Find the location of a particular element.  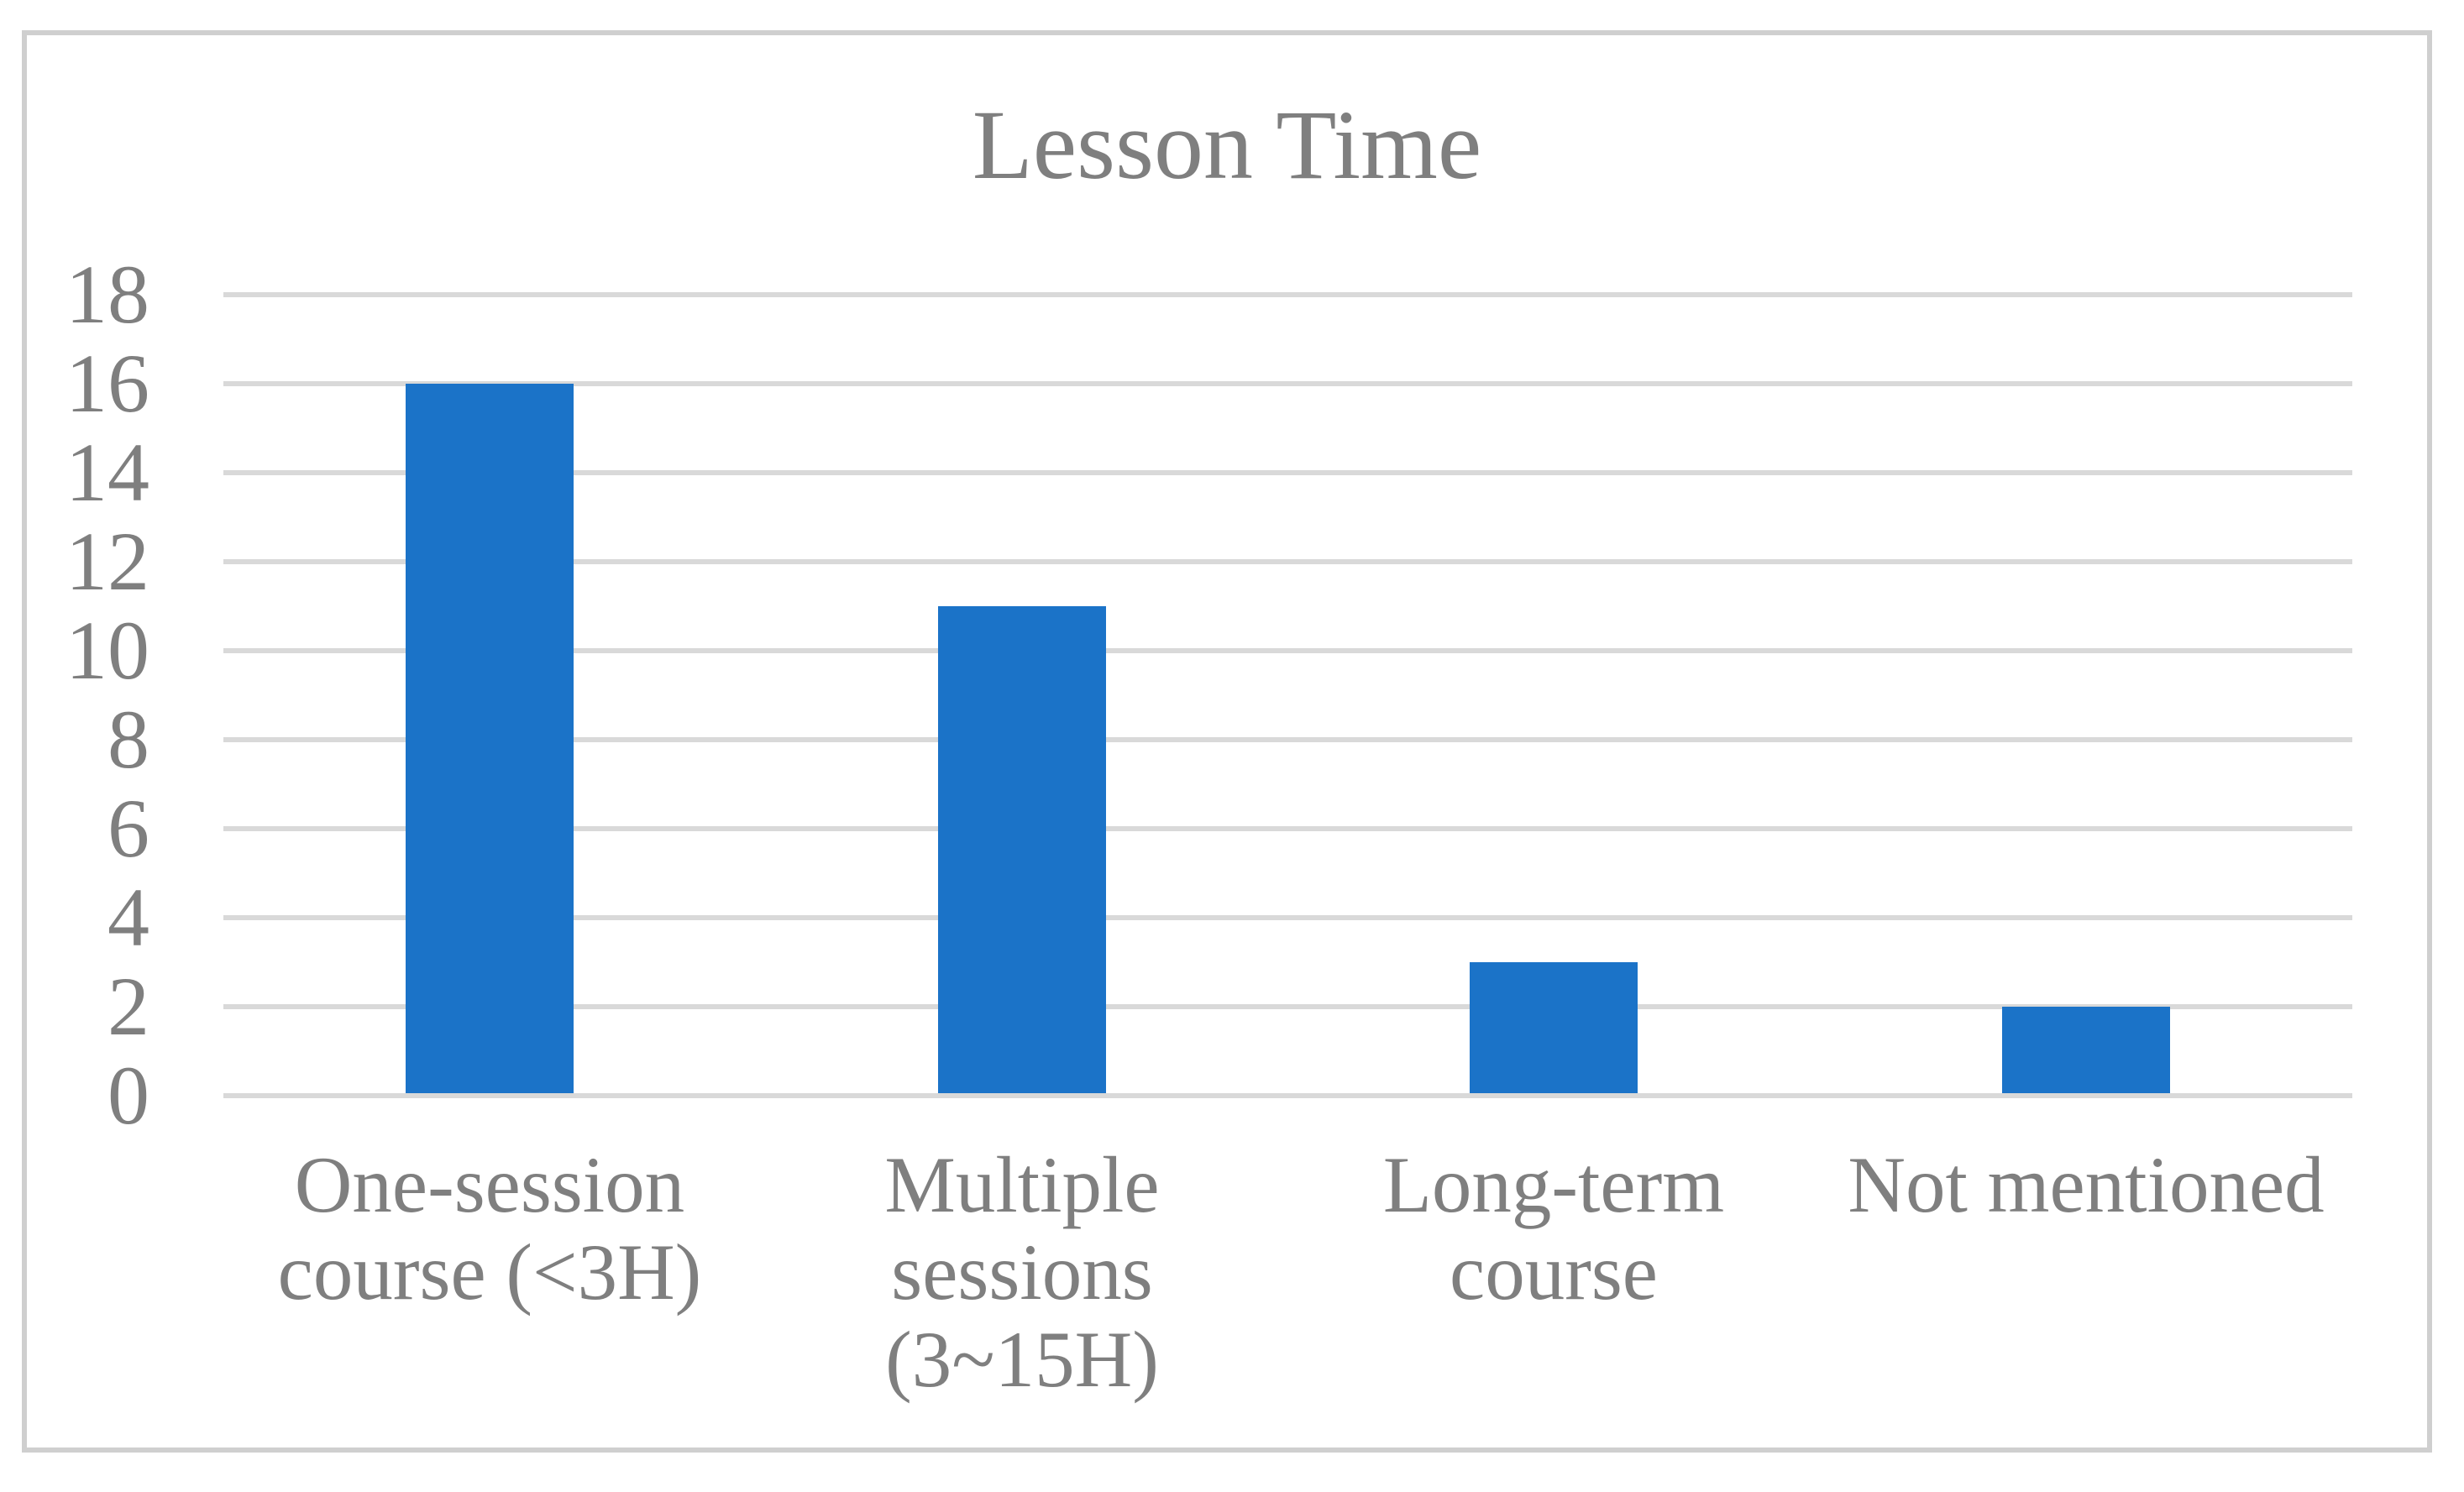

x-axis-category-label: Not mentioned is located at coordinates (2086, 1184).